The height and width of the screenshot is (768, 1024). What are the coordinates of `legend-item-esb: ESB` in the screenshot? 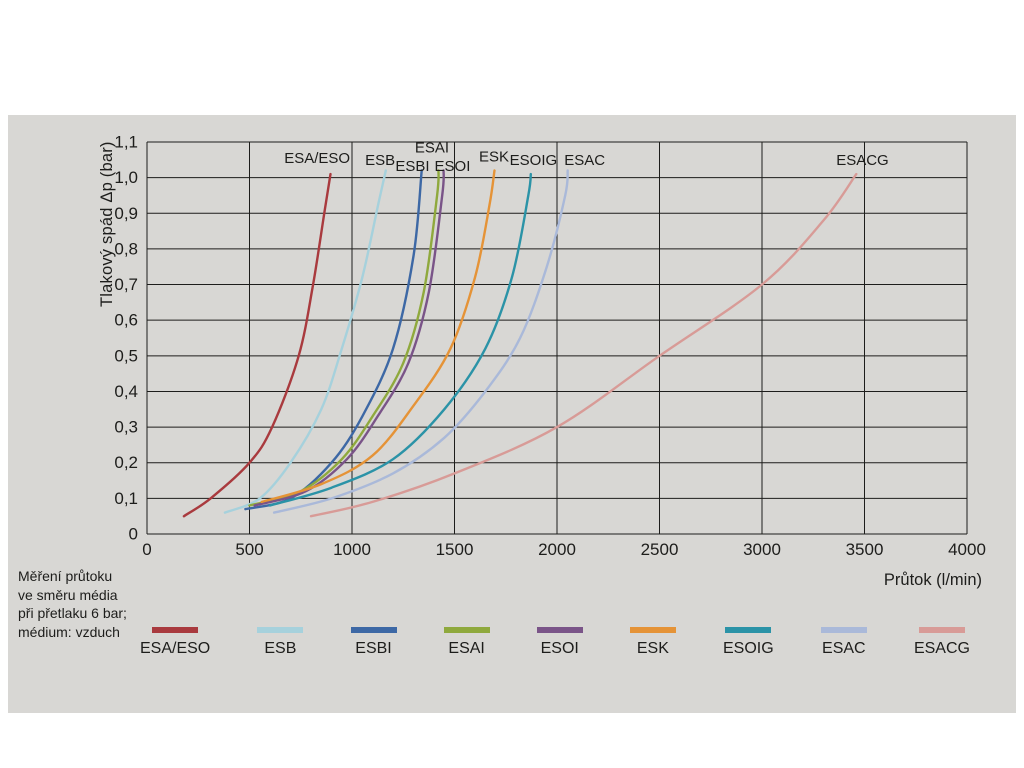 It's located at (280, 642).